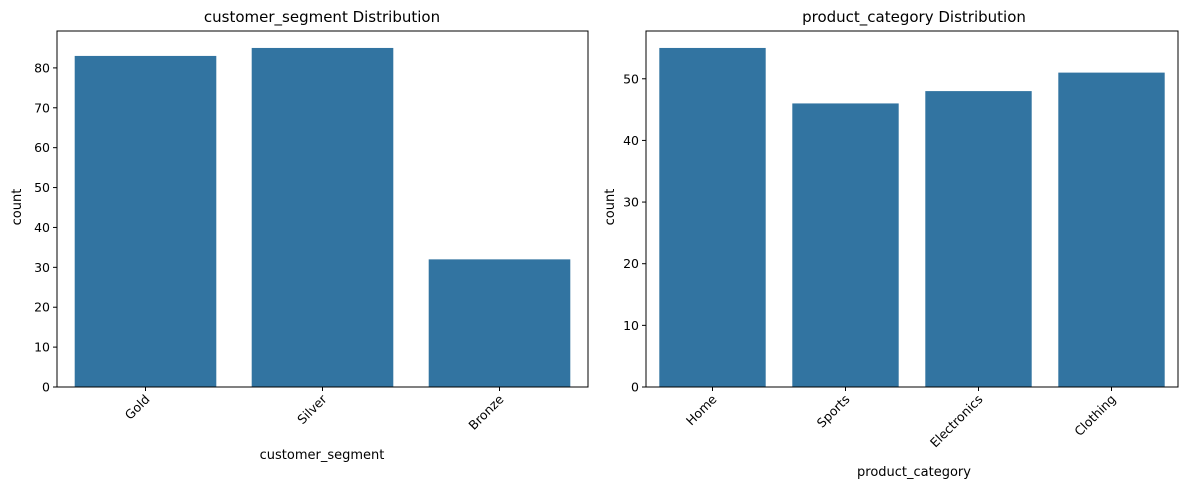 This screenshot has height=490, width=1189. I want to click on x-tick-label: Bronze, so click(485, 411).